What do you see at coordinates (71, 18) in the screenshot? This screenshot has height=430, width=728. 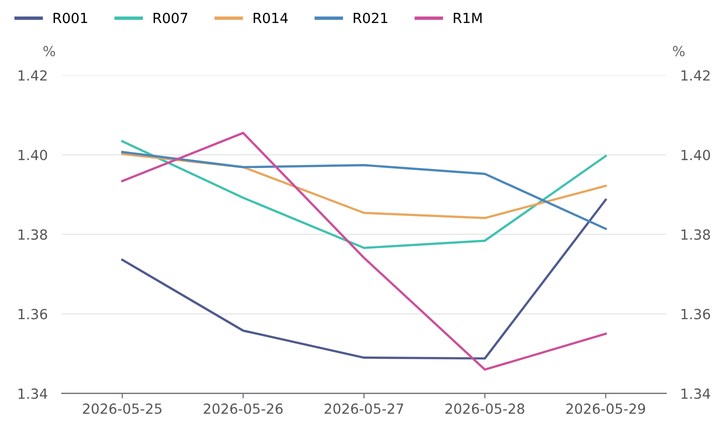 I see `legend-label: R001` at bounding box center [71, 18].